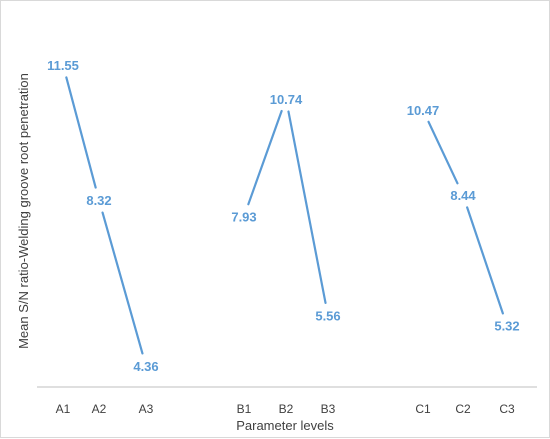  I want to click on x-tick-label: B2, so click(286, 409).